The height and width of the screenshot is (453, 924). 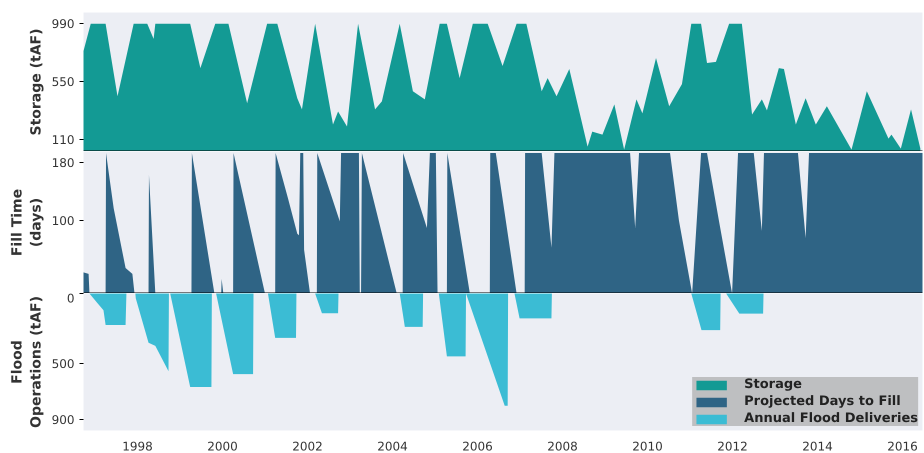 What do you see at coordinates (562, 446) in the screenshot?
I see `x-tick-label: 2008` at bounding box center [562, 446].